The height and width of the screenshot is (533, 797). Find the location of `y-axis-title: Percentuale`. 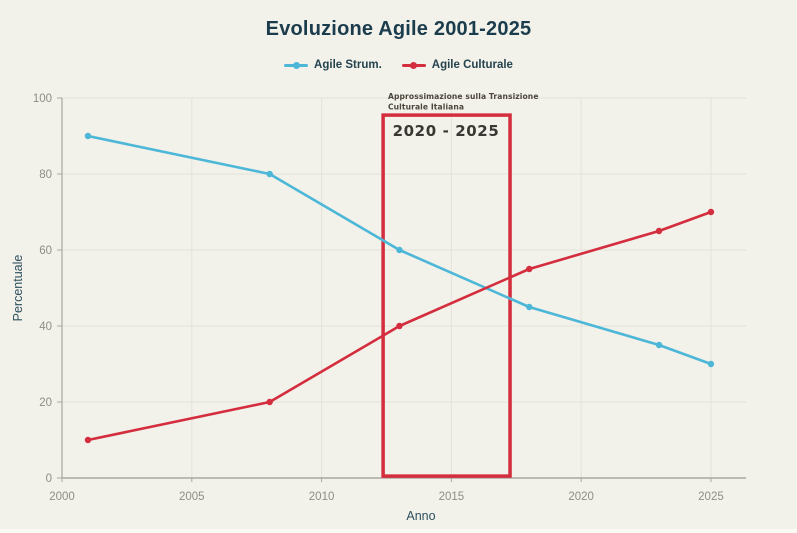

y-axis-title: Percentuale is located at coordinates (18, 288).